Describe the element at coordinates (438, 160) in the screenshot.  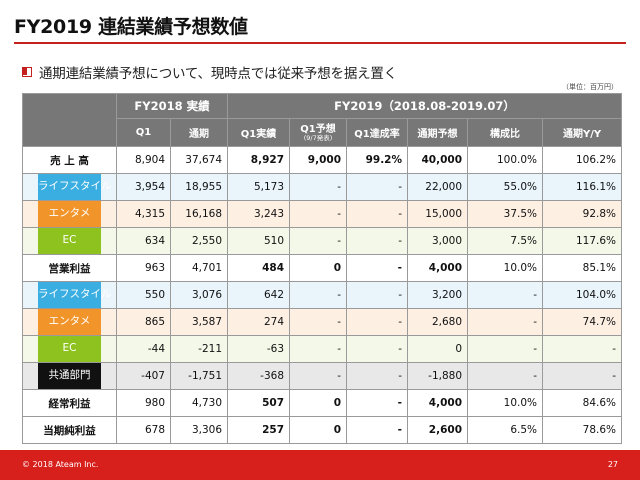
I see `cell: 40,000` at that location.